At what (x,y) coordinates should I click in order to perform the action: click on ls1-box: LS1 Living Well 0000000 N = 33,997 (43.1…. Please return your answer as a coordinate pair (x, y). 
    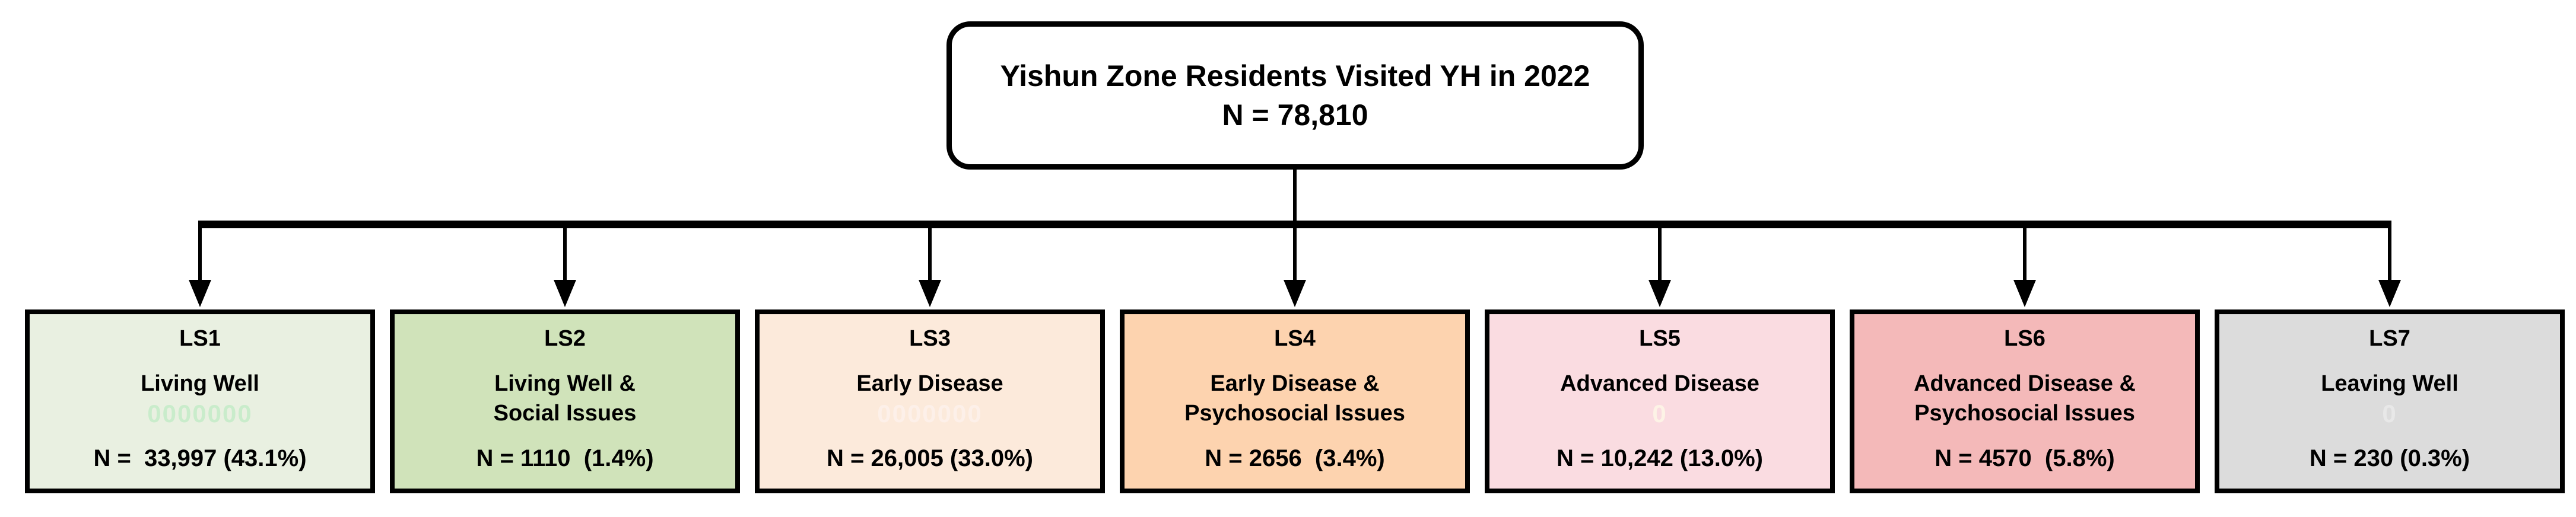
    Looking at the image, I should click on (200, 401).